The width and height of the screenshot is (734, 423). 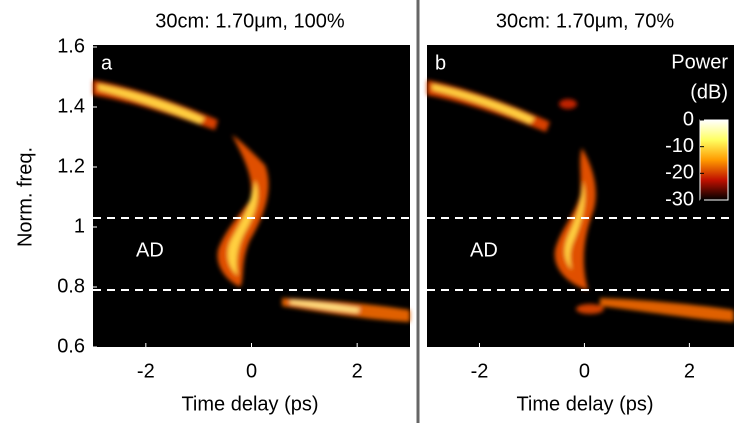 I want to click on y-tick-label: 1.4, so click(x=71, y=106).